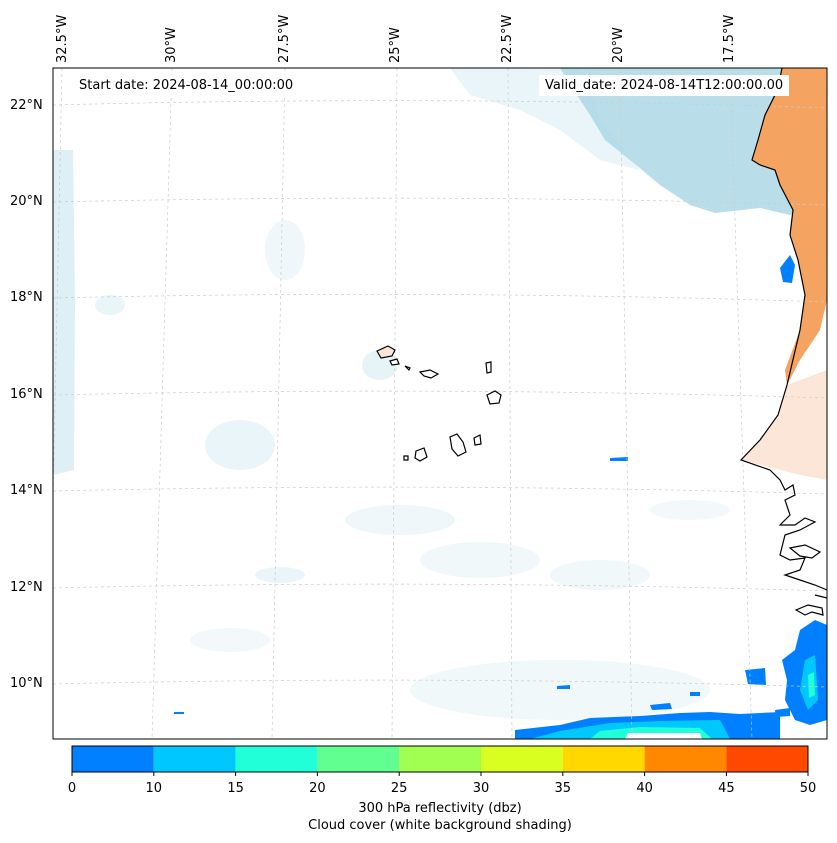  Describe the element at coordinates (26, 587) in the screenshot. I see `lat-label-12: 12°N` at that location.